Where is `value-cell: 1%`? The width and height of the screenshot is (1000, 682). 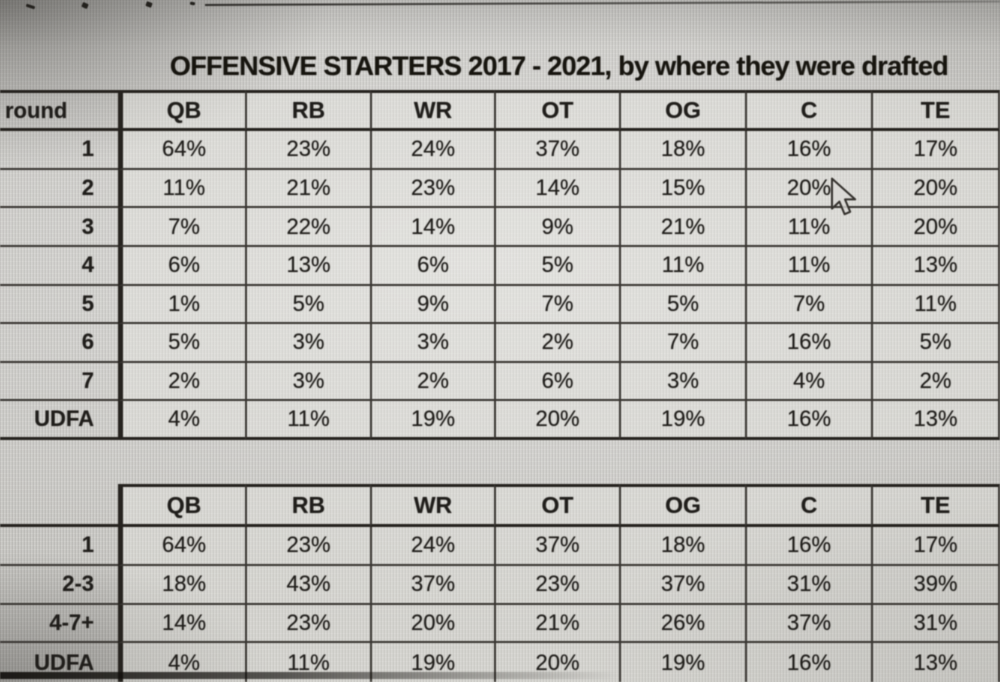
value-cell: 1% is located at coordinates (181, 305).